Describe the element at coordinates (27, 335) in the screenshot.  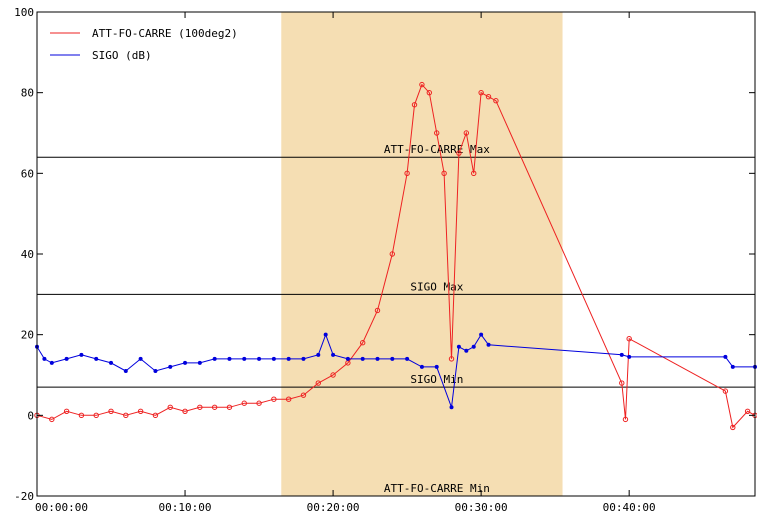
I see `y-tick-label: 20` at that location.